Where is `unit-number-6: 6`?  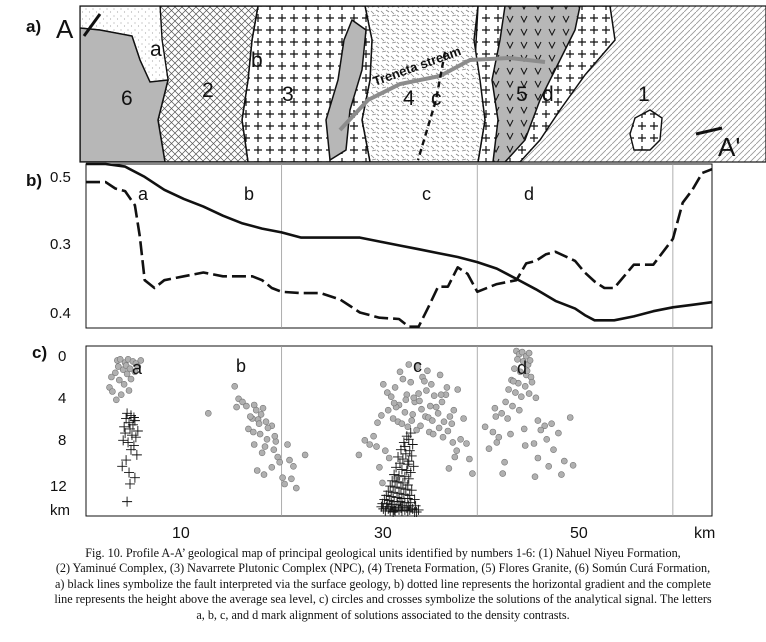
unit-number-6: 6 is located at coordinates (127, 98).